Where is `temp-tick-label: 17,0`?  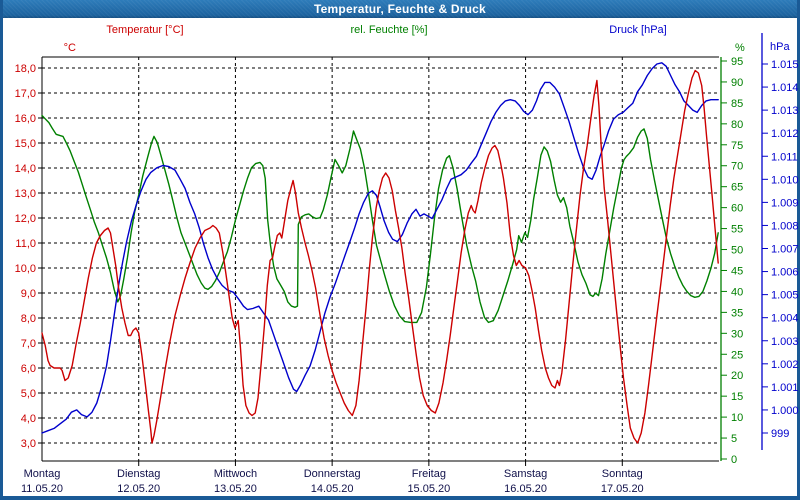 temp-tick-label: 17,0 is located at coordinates (25, 94).